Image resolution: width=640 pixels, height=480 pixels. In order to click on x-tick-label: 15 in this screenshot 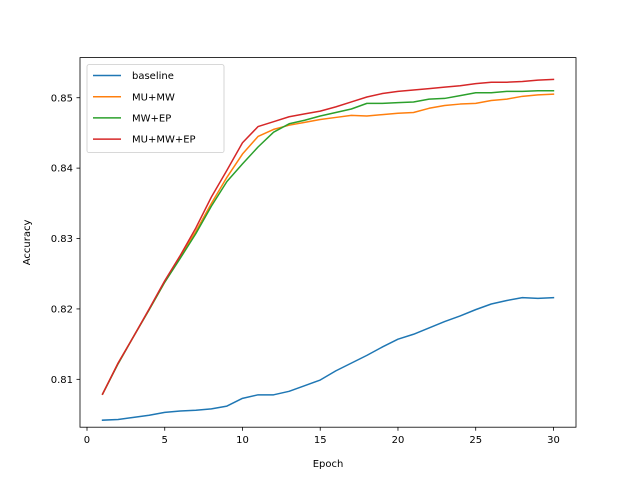, I will do `click(320, 440)`.